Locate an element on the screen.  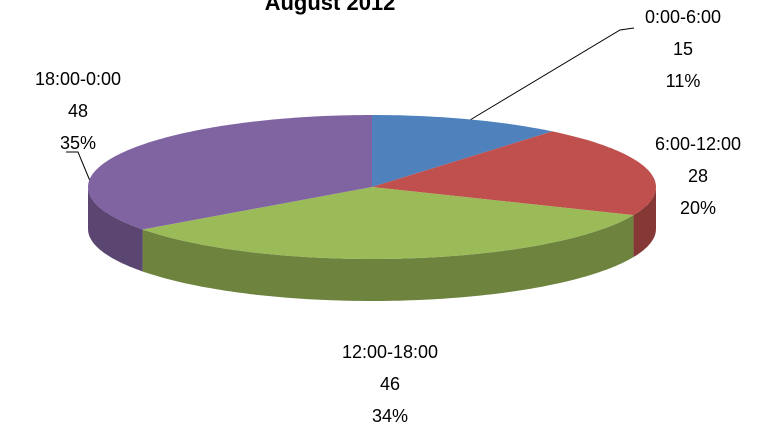
slice-label-value: 15 is located at coordinates (683, 49).